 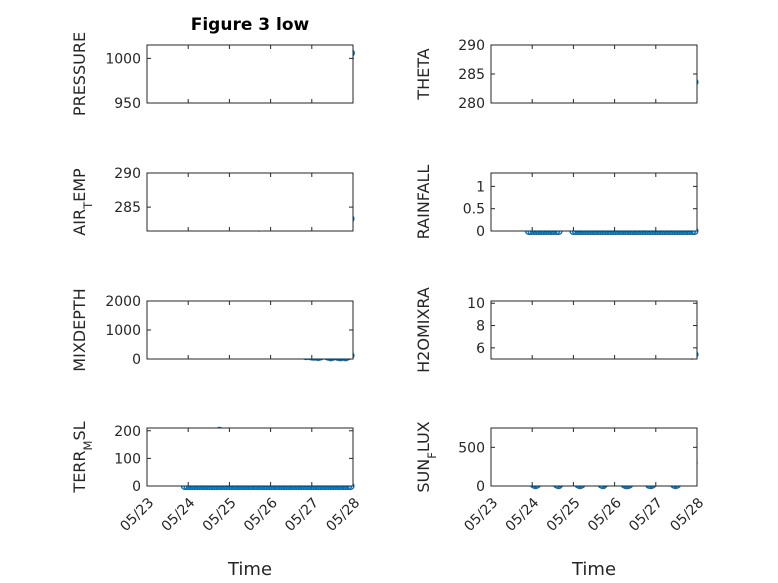 What do you see at coordinates (127, 432) in the screenshot?
I see `y-tick-label: 200` at bounding box center [127, 432].